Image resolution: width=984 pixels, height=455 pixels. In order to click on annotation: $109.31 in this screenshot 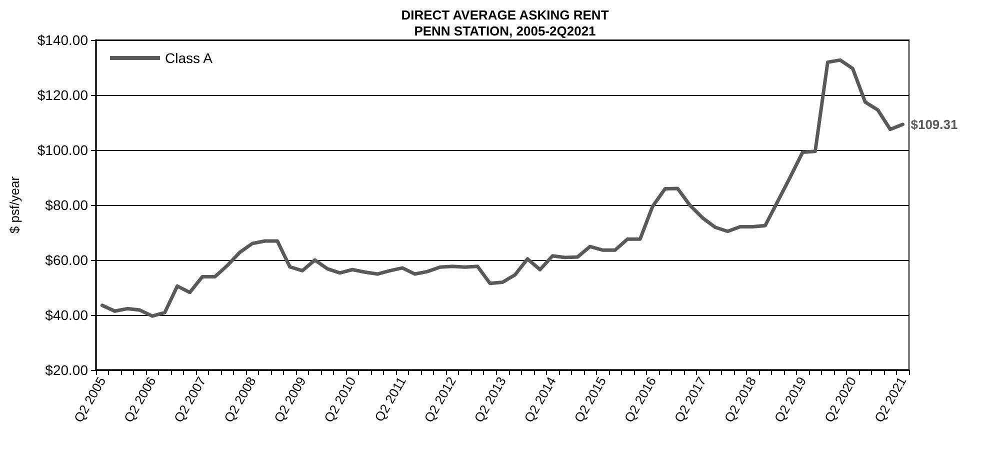, I will do `click(934, 124)`.